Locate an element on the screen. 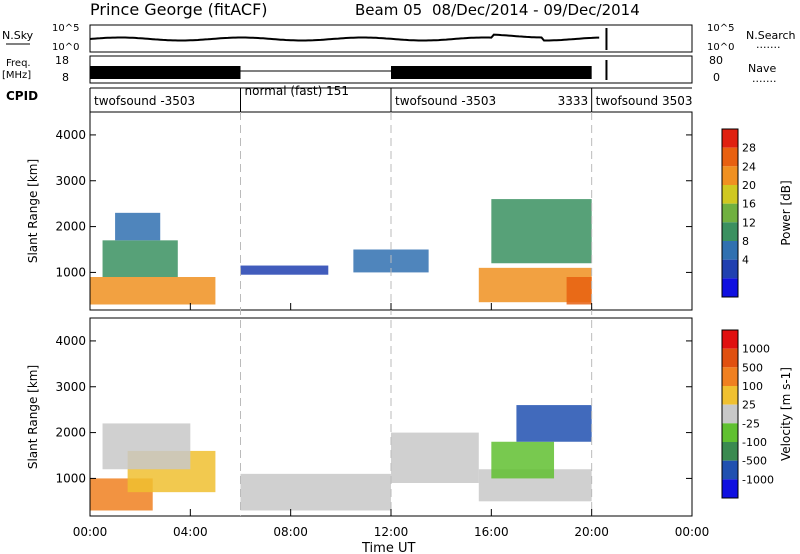 The image size is (800, 554). power-scale-frame is located at coordinates (730, 213).